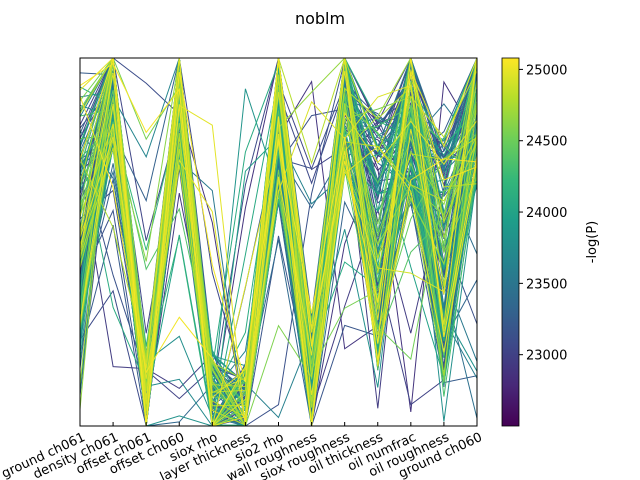  What do you see at coordinates (592, 242) in the screenshot?
I see `colorbar-label: -log(P)` at bounding box center [592, 242].